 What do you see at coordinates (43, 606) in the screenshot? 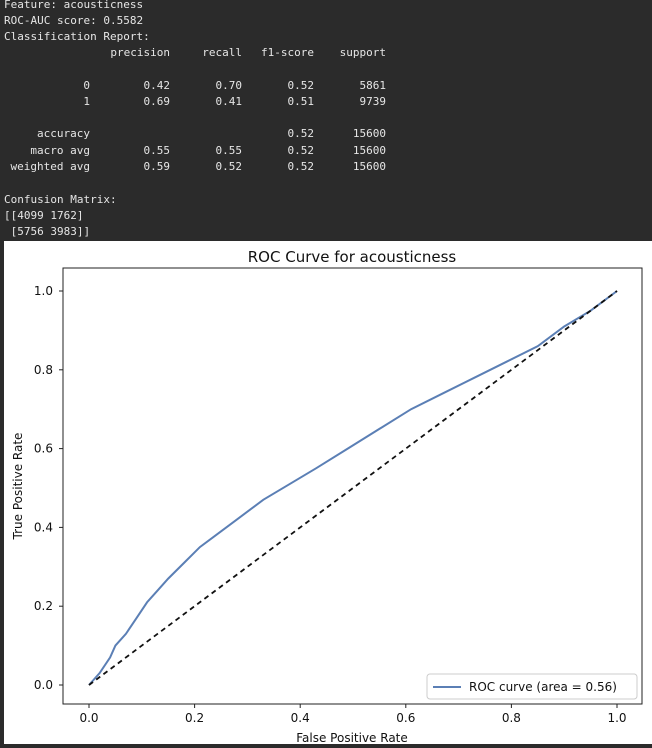
I see `y-tick-label: 0.2` at bounding box center [43, 606].